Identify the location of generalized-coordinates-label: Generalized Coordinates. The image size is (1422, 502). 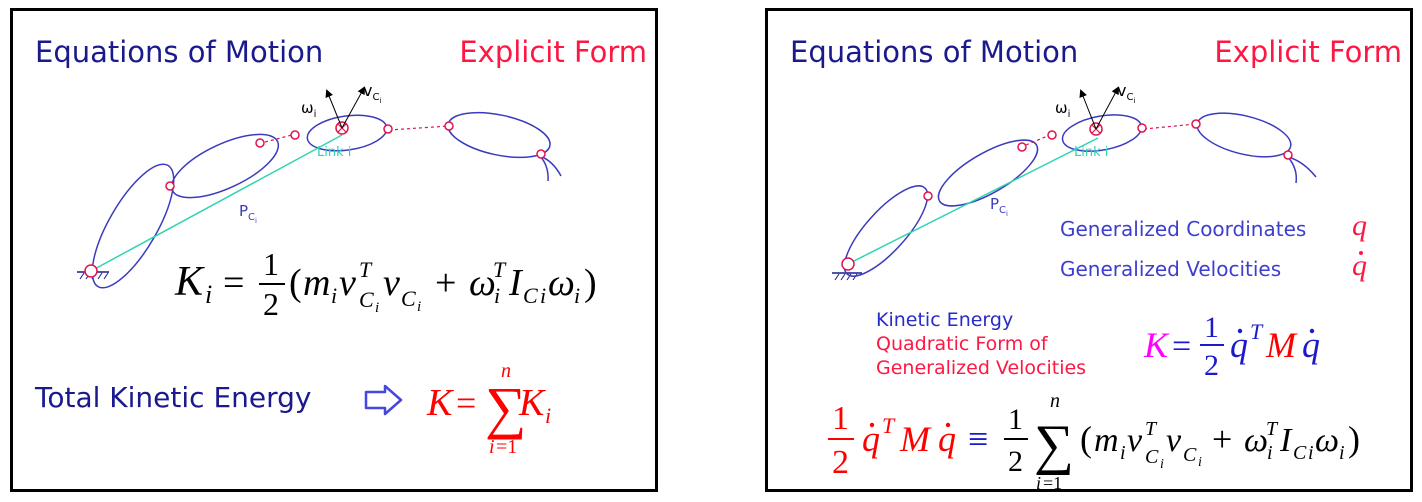
(1183, 229).